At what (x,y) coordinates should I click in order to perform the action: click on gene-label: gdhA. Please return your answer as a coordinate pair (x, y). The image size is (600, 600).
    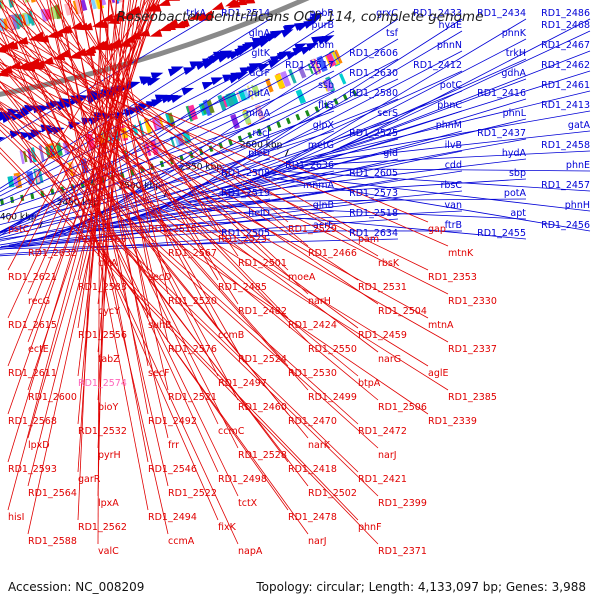
    Looking at the image, I should click on (513, 73).